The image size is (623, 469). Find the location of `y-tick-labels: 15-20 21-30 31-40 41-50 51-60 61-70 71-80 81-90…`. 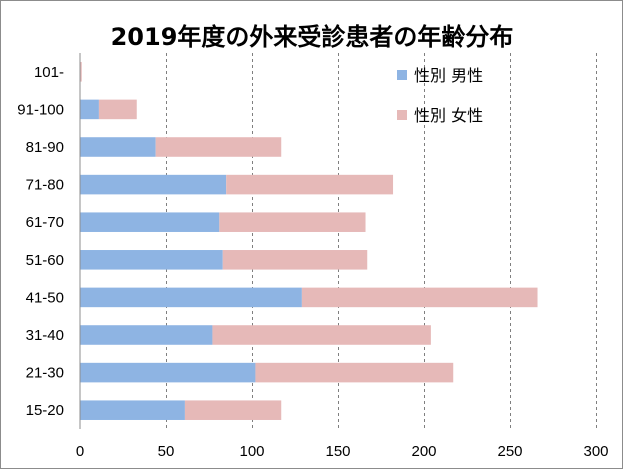

y-tick-labels: 15-20 21-30 31-40 41-50 51-60 61-70 71-80 81-90… is located at coordinates (40, 241).